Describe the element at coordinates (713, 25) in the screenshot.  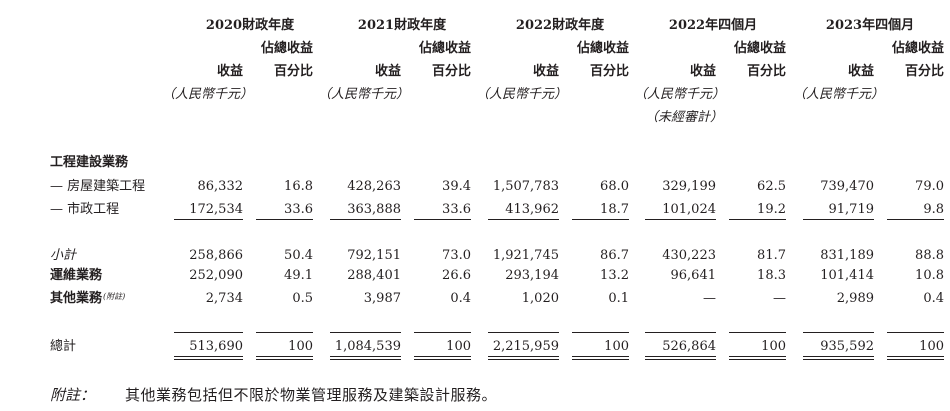
I see `period-title: 2022年四個月` at that location.